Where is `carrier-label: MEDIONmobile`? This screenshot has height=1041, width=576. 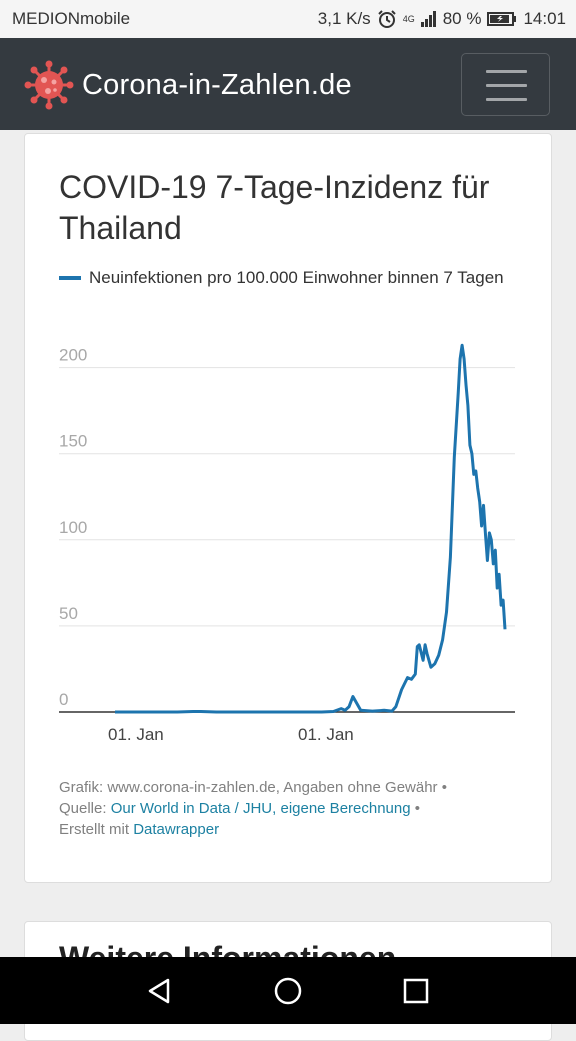
carrier-label: MEDIONmobile is located at coordinates (71, 18).